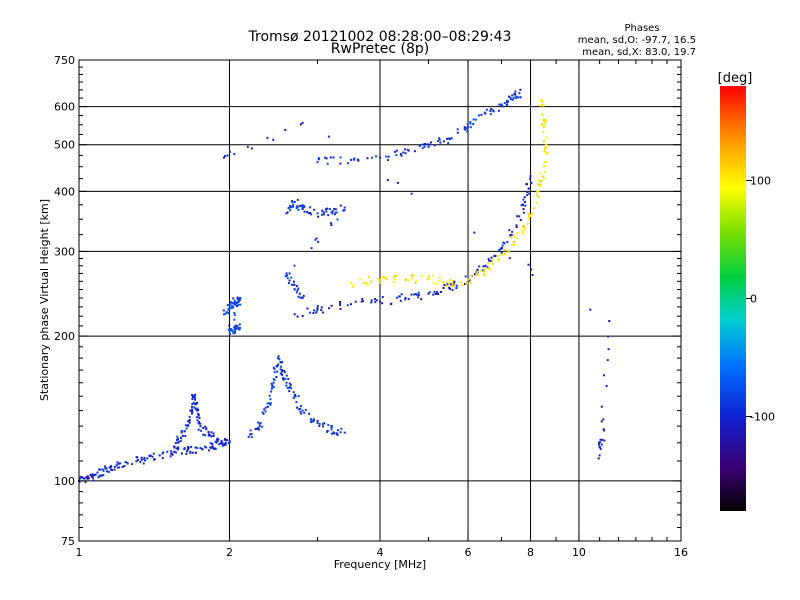 Image resolution: width=800 pixels, height=600 pixels. What do you see at coordinates (637, 40) in the screenshot?
I see `phase-o-stats: mean, sd,O: -97.7, 16.5` at bounding box center [637, 40].